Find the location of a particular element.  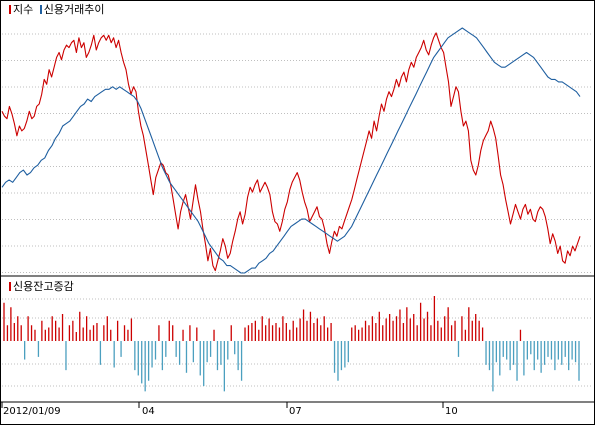

legend-label-balance: 신용잔고증감 is located at coordinates (43, 286).